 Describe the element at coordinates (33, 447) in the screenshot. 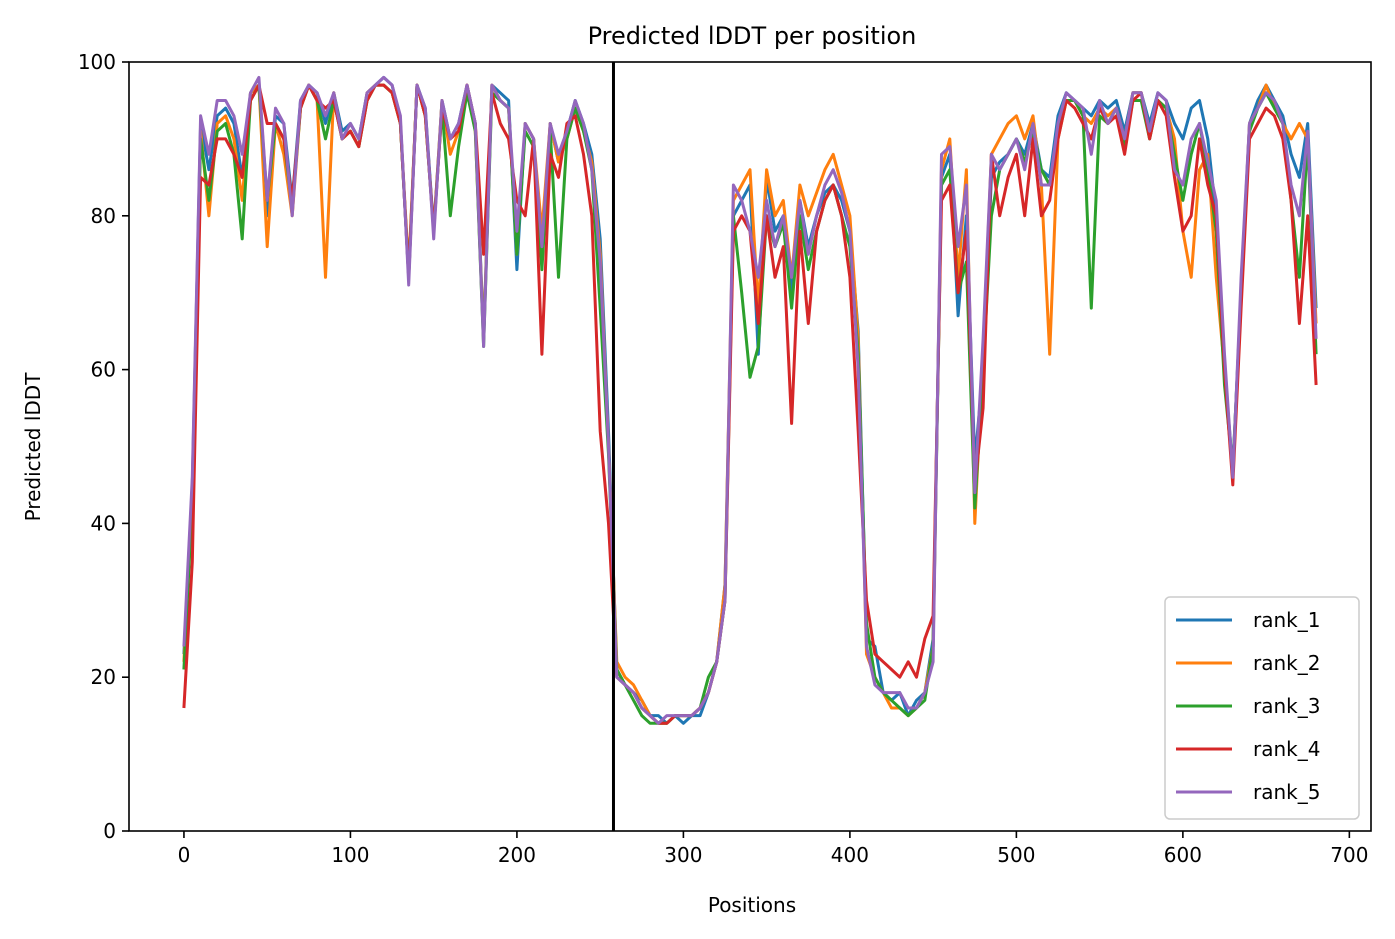

I see `y-axis-label: Predicted lDDT` at that location.